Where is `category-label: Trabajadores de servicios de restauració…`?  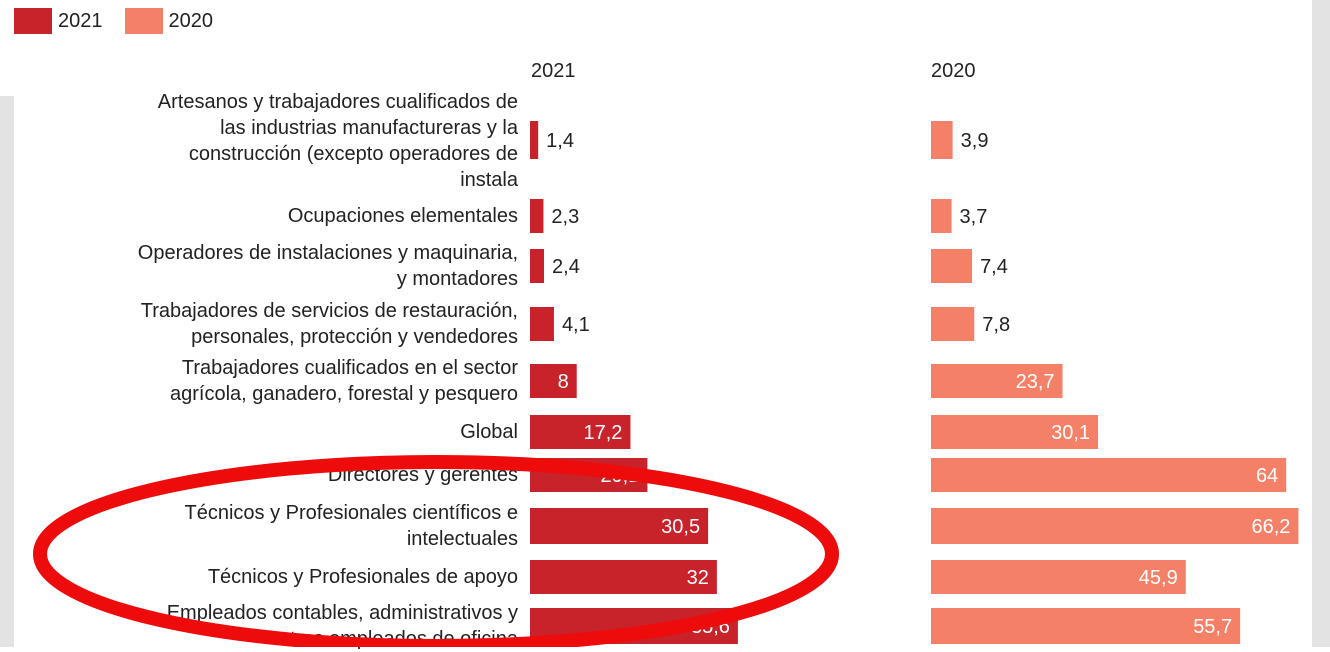
category-label: Trabajadores de servicios de restauració… is located at coordinates (329, 324).